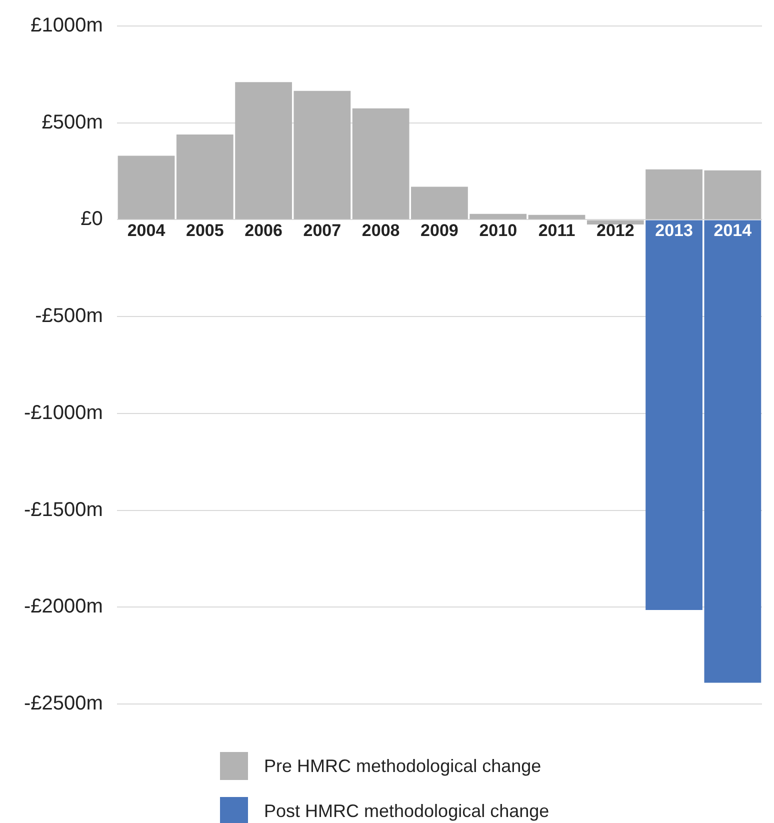 The height and width of the screenshot is (823, 774). Describe the element at coordinates (66, 25) in the screenshot. I see `y-tick-label: £1000m` at that location.